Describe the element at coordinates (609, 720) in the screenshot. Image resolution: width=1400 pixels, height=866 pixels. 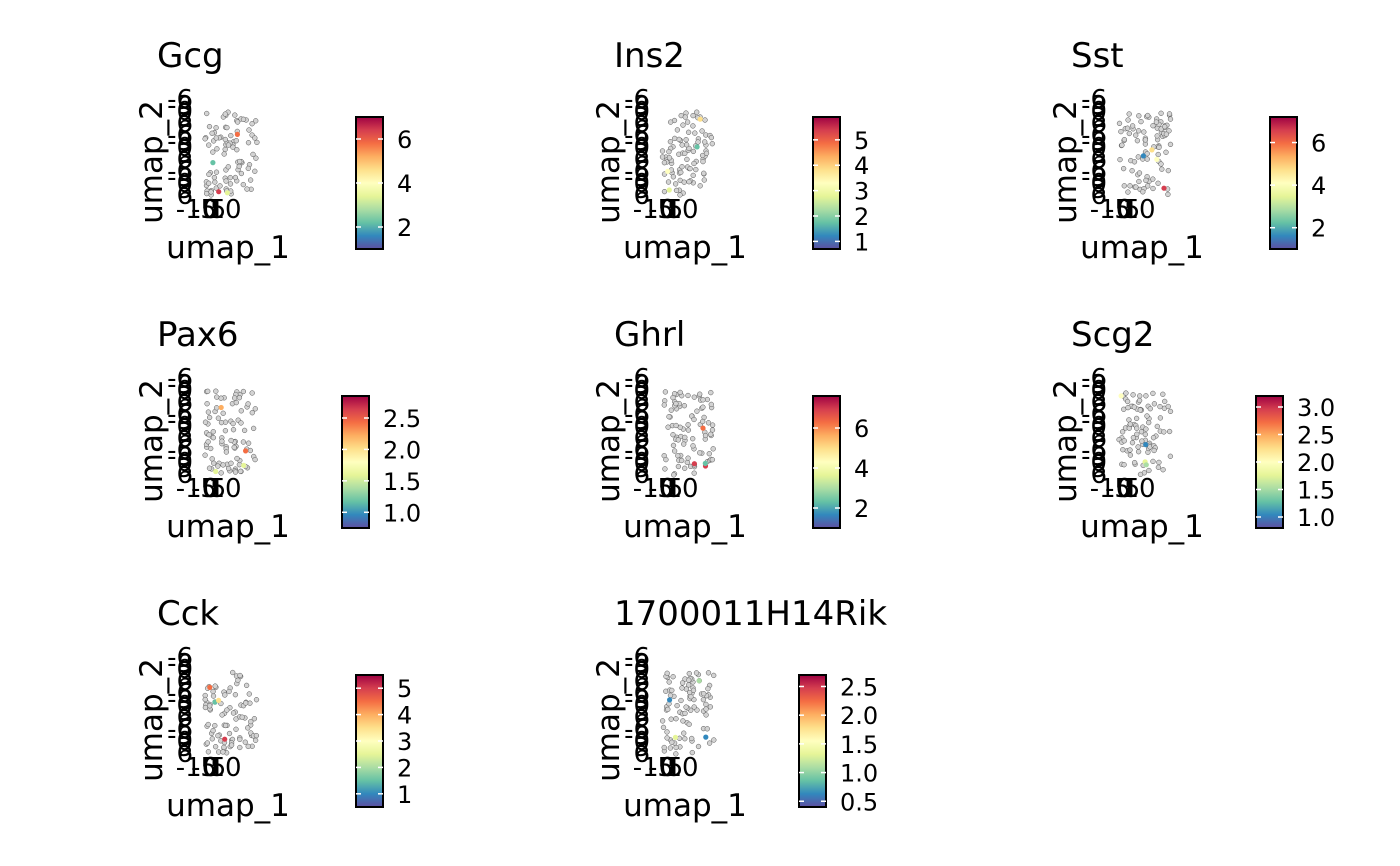
I see `y-axis-title: umap_2` at that location.